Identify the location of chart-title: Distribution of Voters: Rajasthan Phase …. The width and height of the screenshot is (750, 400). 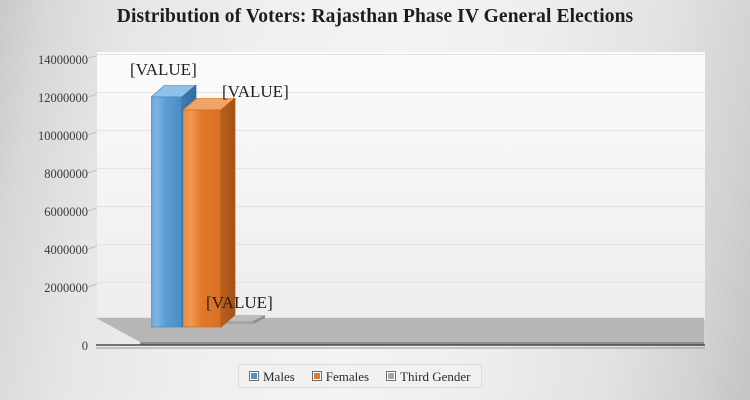
(375, 16).